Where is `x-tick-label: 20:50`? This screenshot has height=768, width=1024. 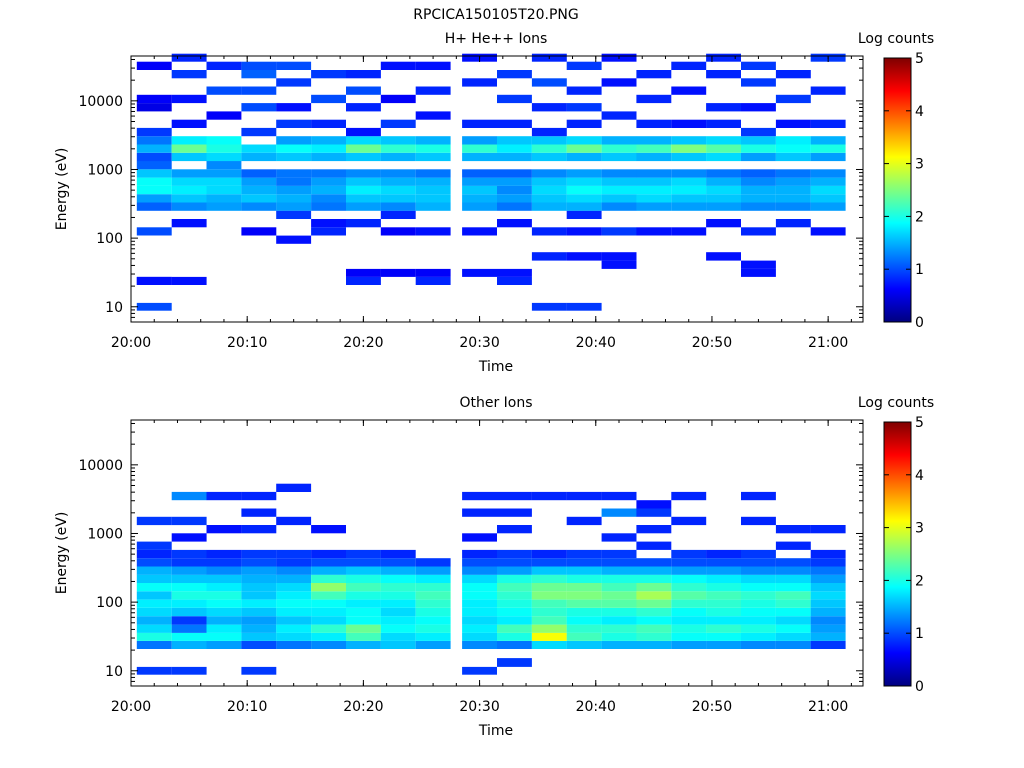 x-tick-label: 20:50 is located at coordinates (712, 343).